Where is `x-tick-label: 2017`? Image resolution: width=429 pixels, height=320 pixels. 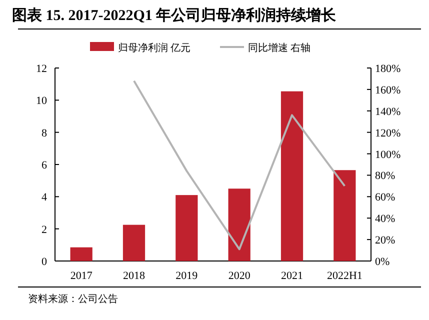
x-tick-label: 2017 is located at coordinates (81, 276).